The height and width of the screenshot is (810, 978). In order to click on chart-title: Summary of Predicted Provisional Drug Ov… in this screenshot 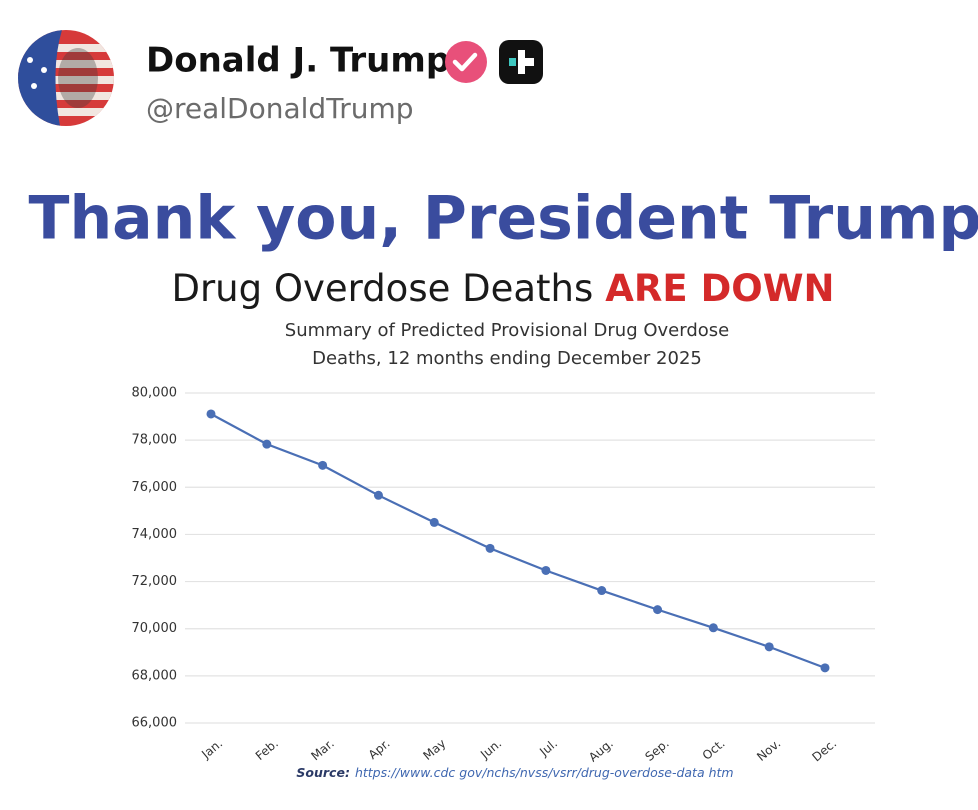, I will do `click(507, 330)`.